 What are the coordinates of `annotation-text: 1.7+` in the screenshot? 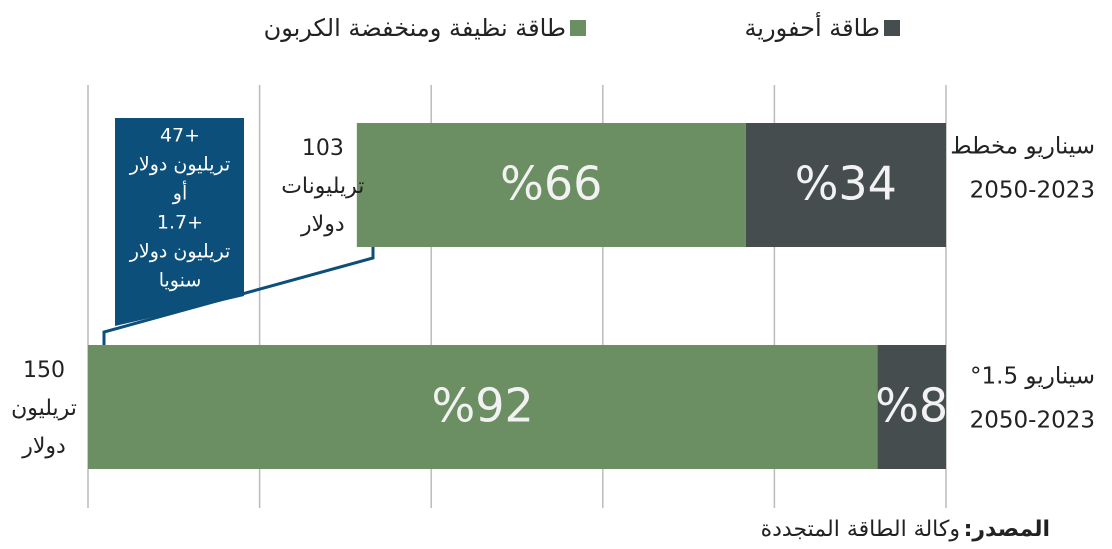 It's located at (180, 223).